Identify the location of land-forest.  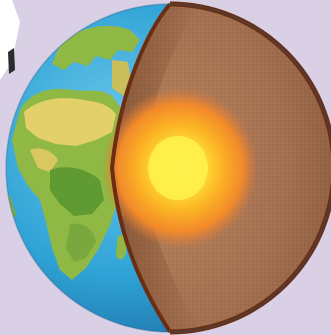
(77, 191).